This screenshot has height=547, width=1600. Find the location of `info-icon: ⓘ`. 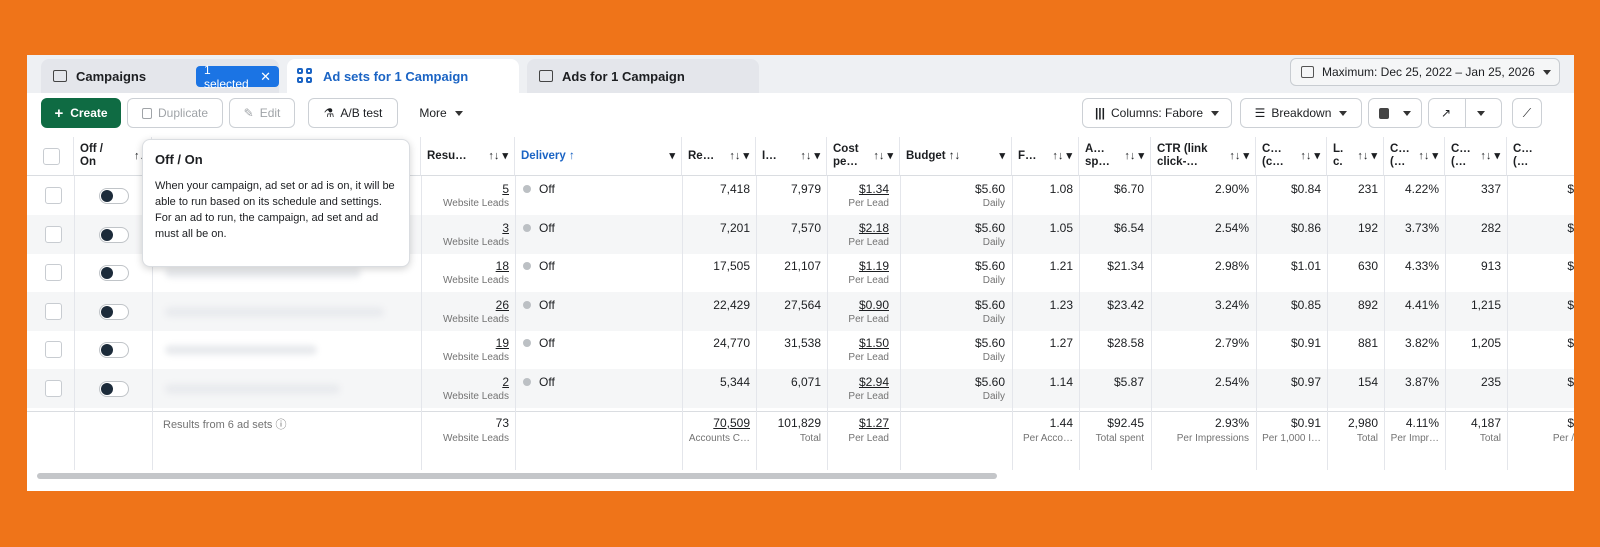

info-icon: ⓘ is located at coordinates (279, 425).